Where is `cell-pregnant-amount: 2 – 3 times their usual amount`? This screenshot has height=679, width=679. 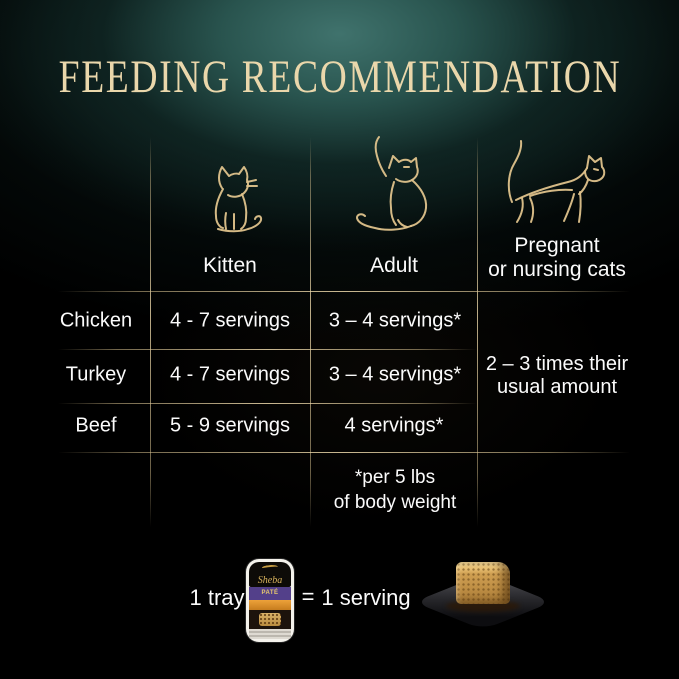
cell-pregnant-amount: 2 – 3 times their usual amount is located at coordinates (557, 376).